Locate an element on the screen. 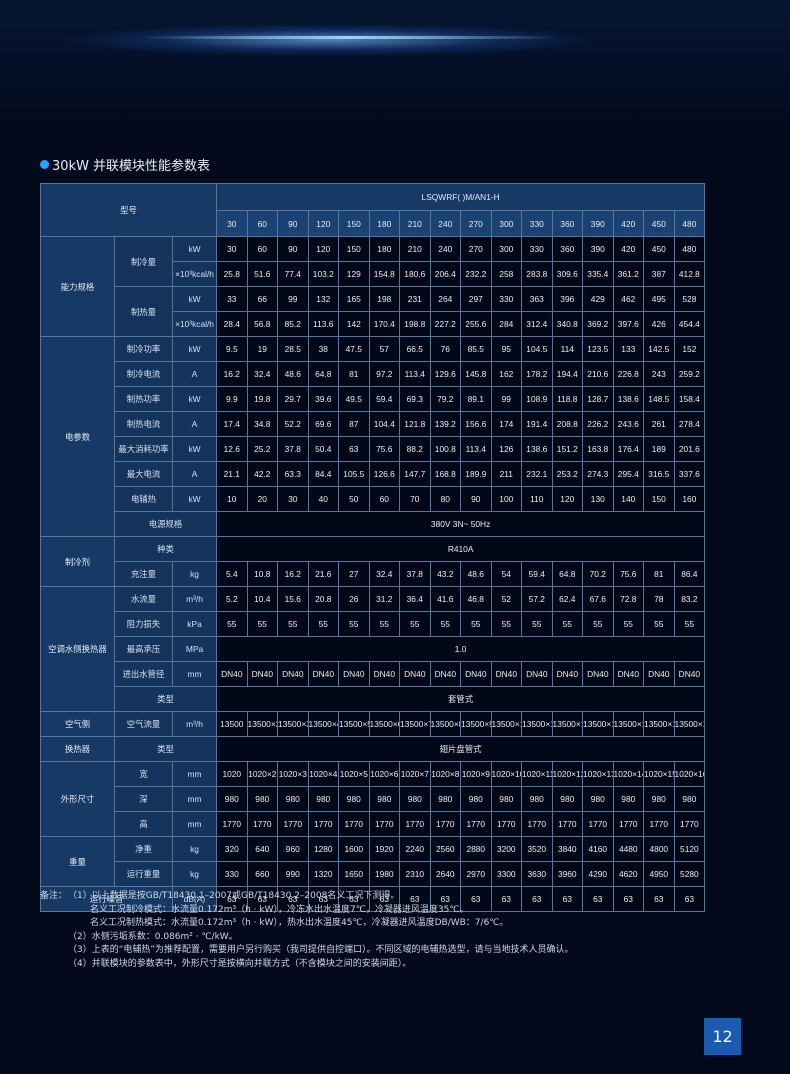 The height and width of the screenshot is (1074, 790). value-cell: 3520 is located at coordinates (537, 849).